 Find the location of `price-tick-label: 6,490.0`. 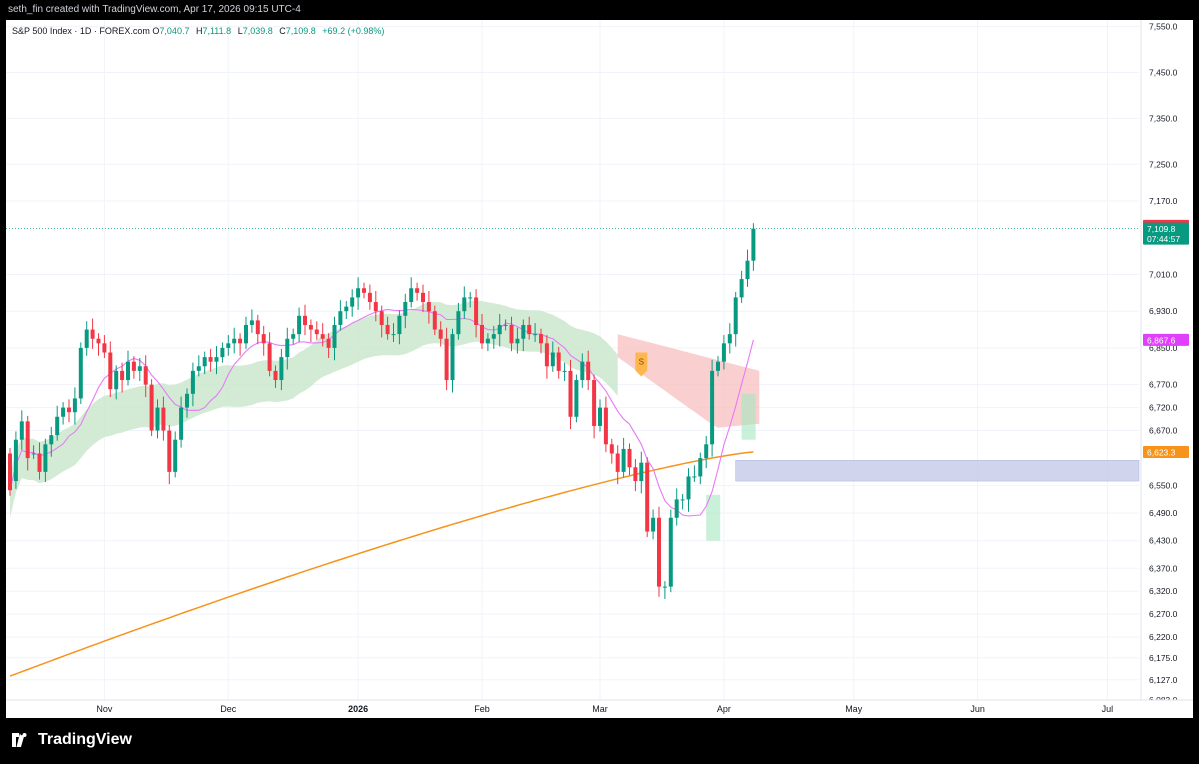

price-tick-label: 6,490.0 is located at coordinates (1163, 513).